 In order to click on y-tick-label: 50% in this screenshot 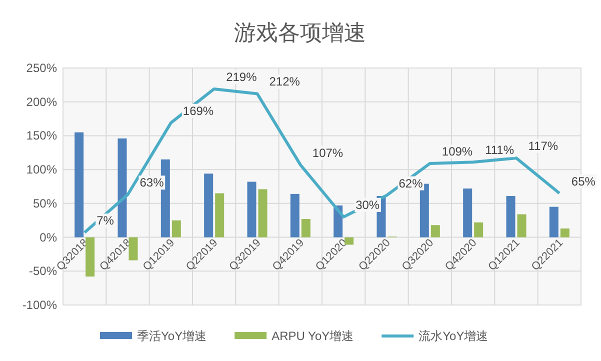, I will do `click(45, 203)`.